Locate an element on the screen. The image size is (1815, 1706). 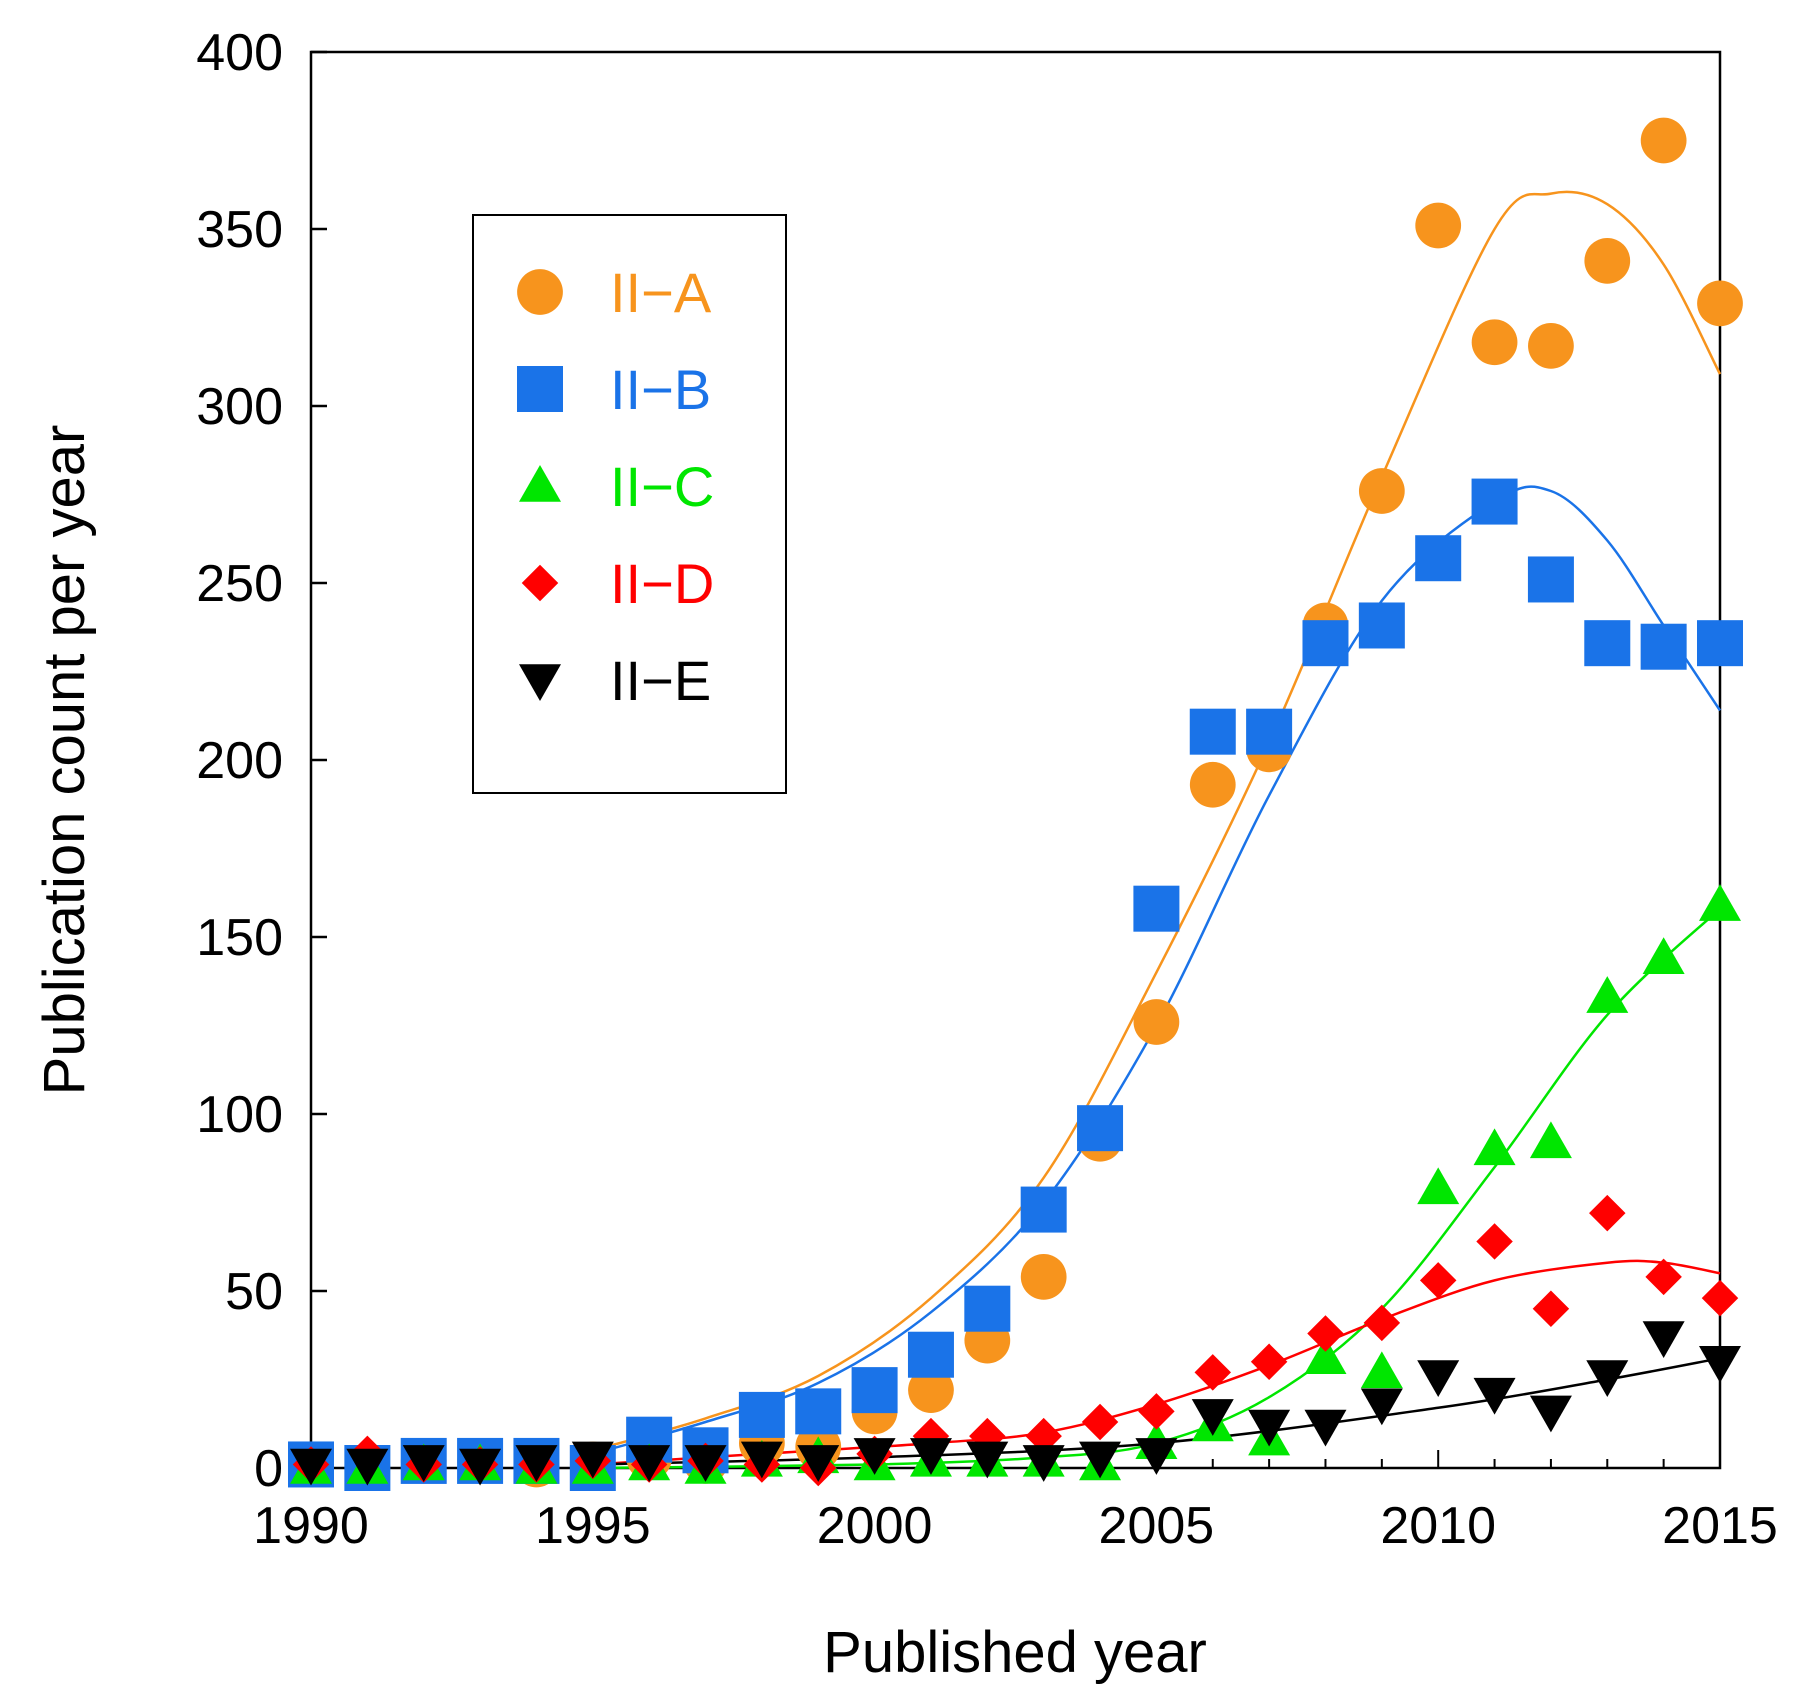
series-iie is located at coordinates (1015, 1403).